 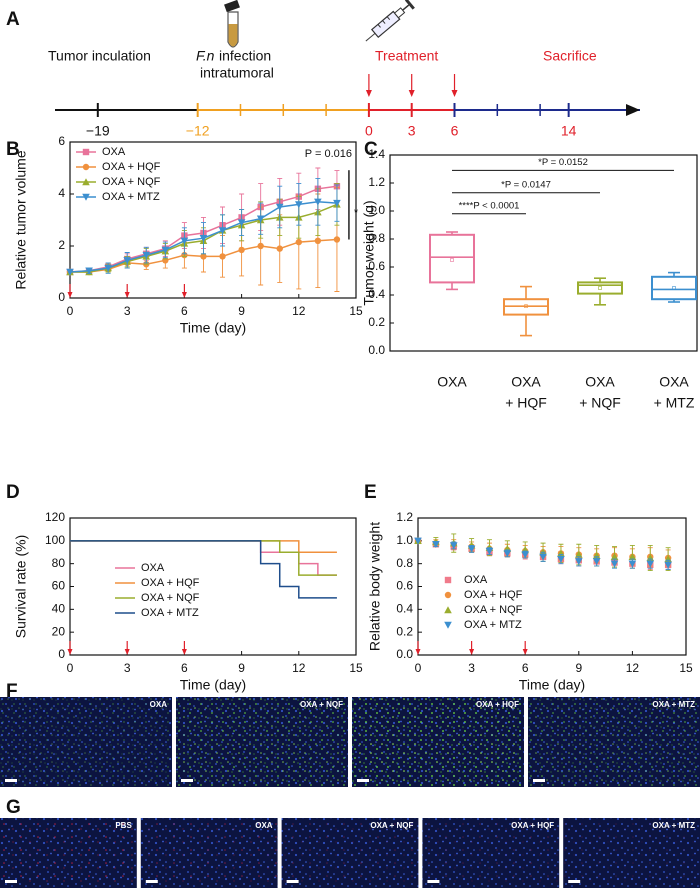 What do you see at coordinates (98, 131) in the screenshot?
I see `timeline-tick-label: −19` at bounding box center [98, 131].